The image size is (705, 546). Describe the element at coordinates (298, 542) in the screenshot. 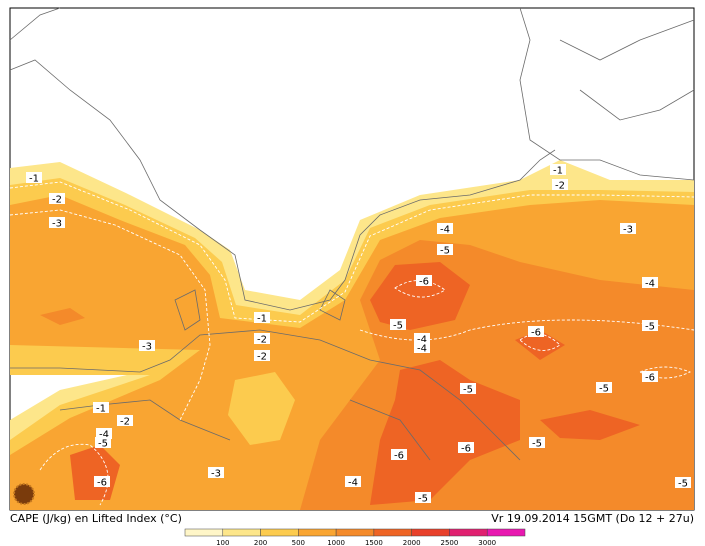

I see `colorbar-label: 500` at that location.